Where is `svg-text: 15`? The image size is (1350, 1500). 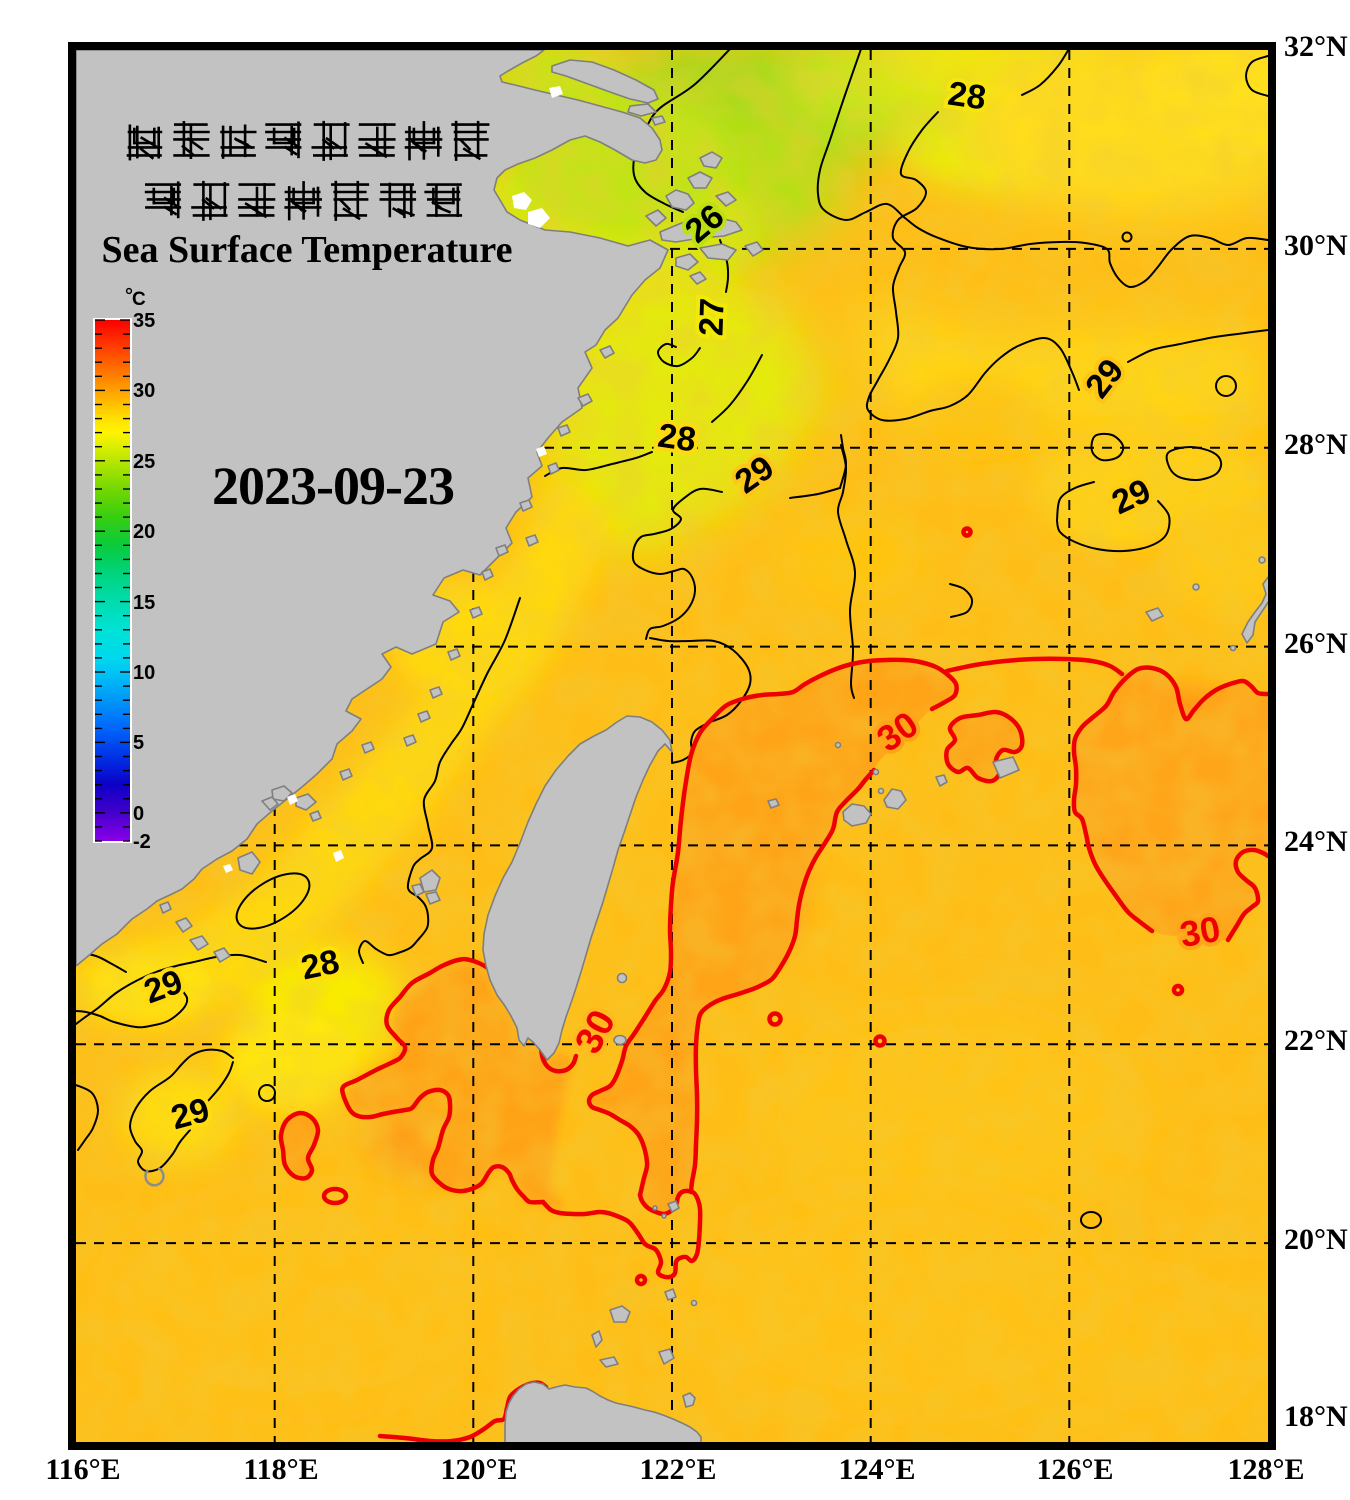 svg-text: 15 is located at coordinates (144, 603).